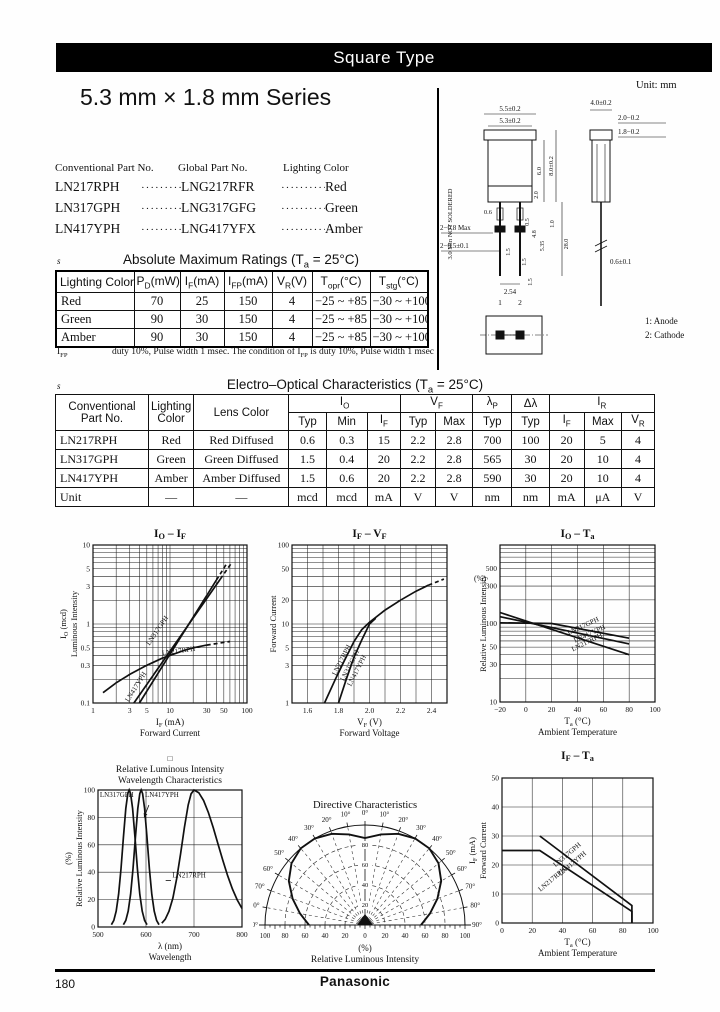 The image size is (720, 1012). Describe the element at coordinates (171, 412) in the screenshot. I see `header-cell: Lighting Color` at that location.